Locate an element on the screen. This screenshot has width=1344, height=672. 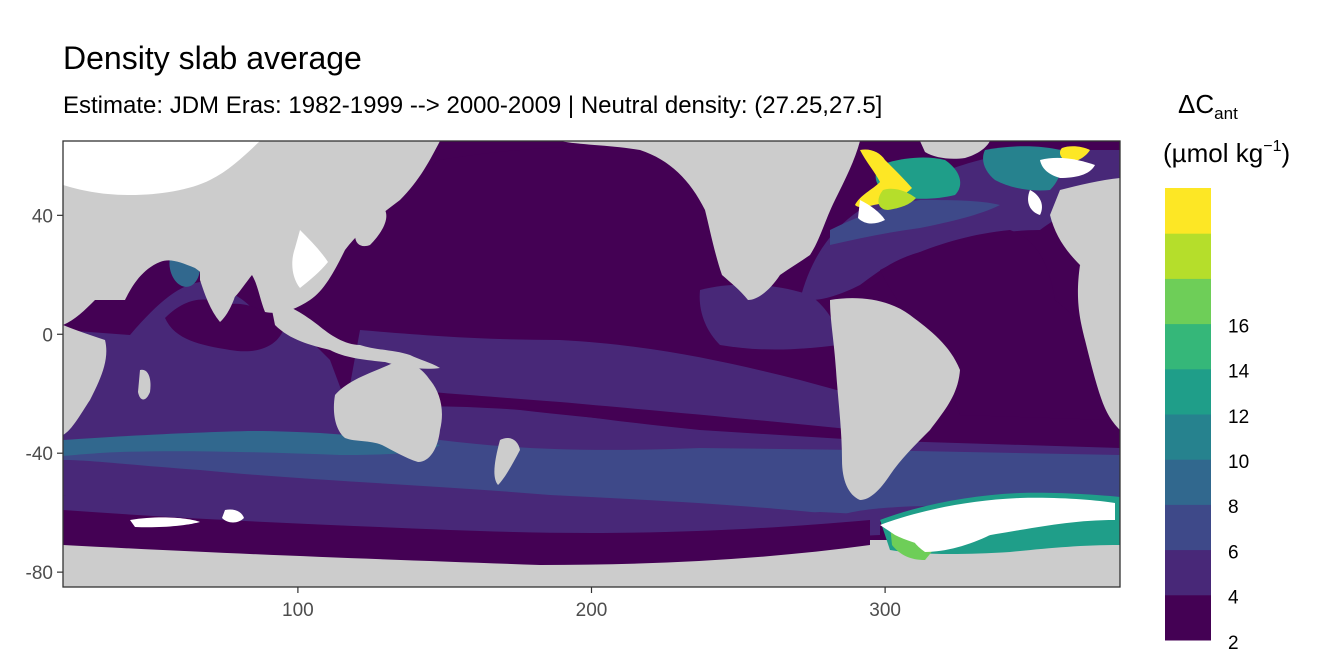
x-tick-label: 300 is located at coordinates (885, 610).